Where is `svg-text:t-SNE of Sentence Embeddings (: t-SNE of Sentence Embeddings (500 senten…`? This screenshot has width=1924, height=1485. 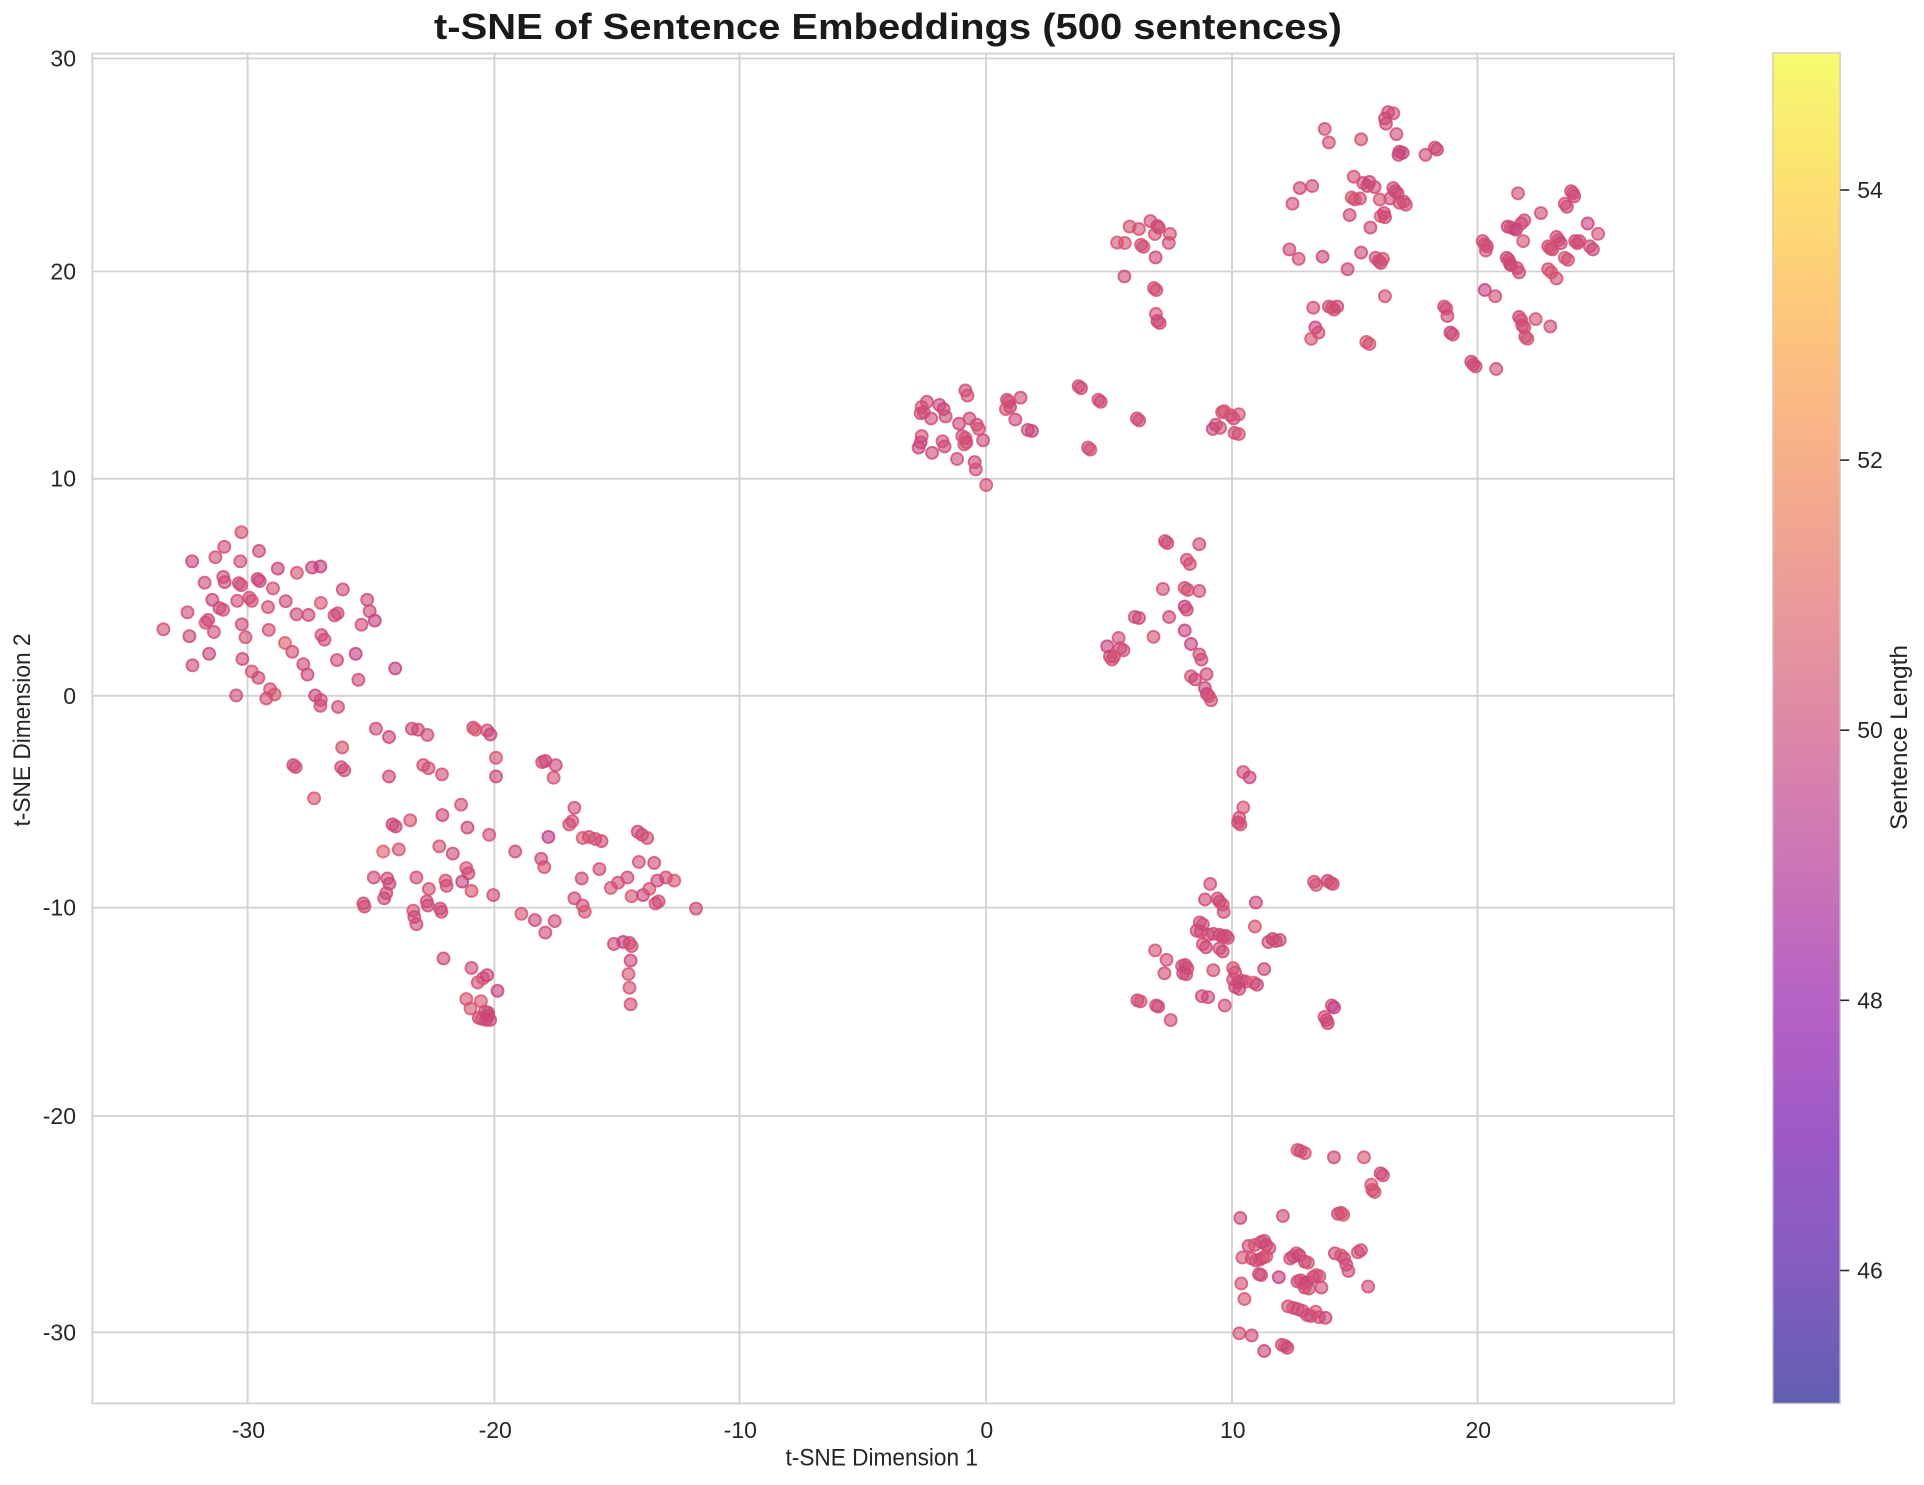
svg-text:t-SNE of Sentence Embeddings (: t-SNE of Sentence Embeddings (500 senten… is located at coordinates (888, 26).